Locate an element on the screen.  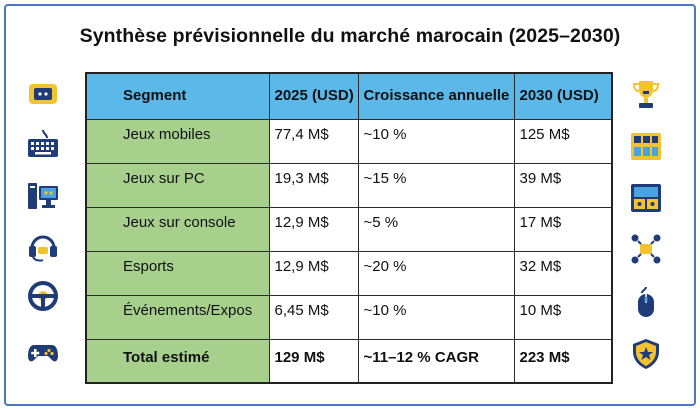
column-header-segment: Segment is located at coordinates (177, 96).